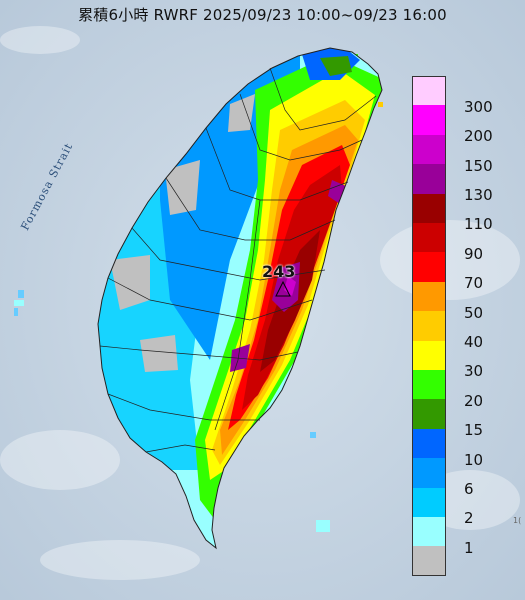 The width and height of the screenshot is (525, 600). Describe the element at coordinates (469, 547) in the screenshot. I see `legend-label: 1` at that location.